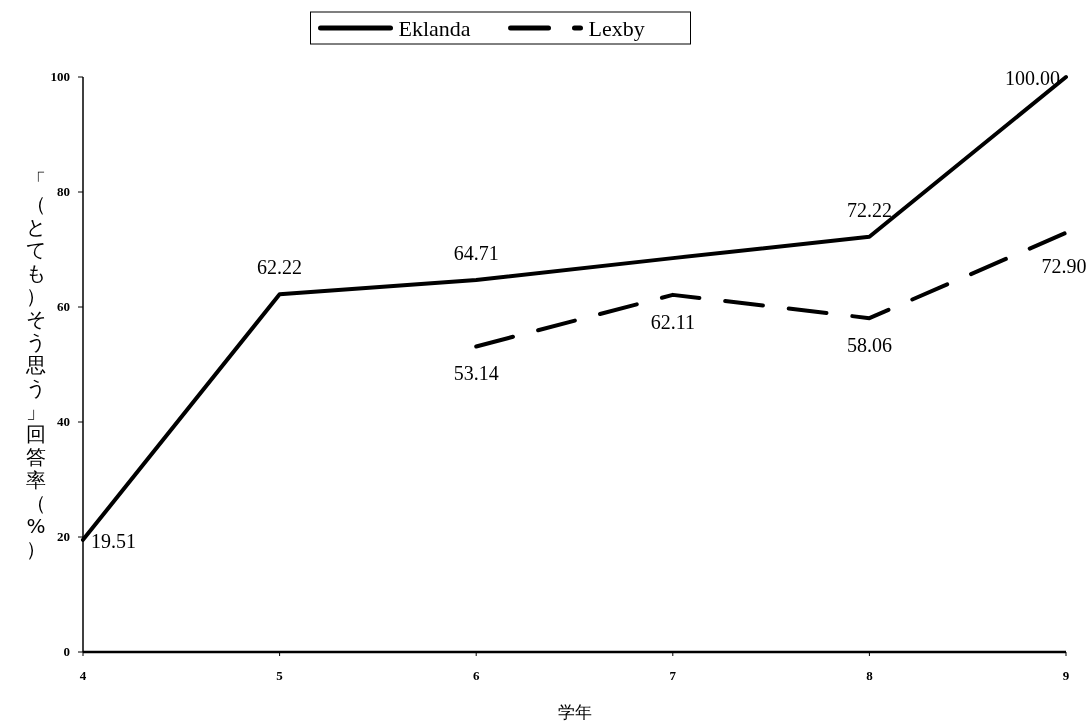 This screenshot has width=1091, height=724. Describe the element at coordinates (476, 252) in the screenshot. I see `data-label: 64.71` at that location.